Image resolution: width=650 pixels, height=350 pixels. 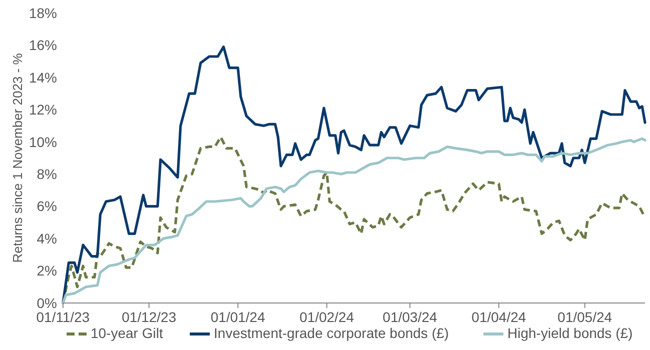 What do you see at coordinates (42, 45) in the screenshot?
I see `y-tick-label: 16%` at bounding box center [42, 45].